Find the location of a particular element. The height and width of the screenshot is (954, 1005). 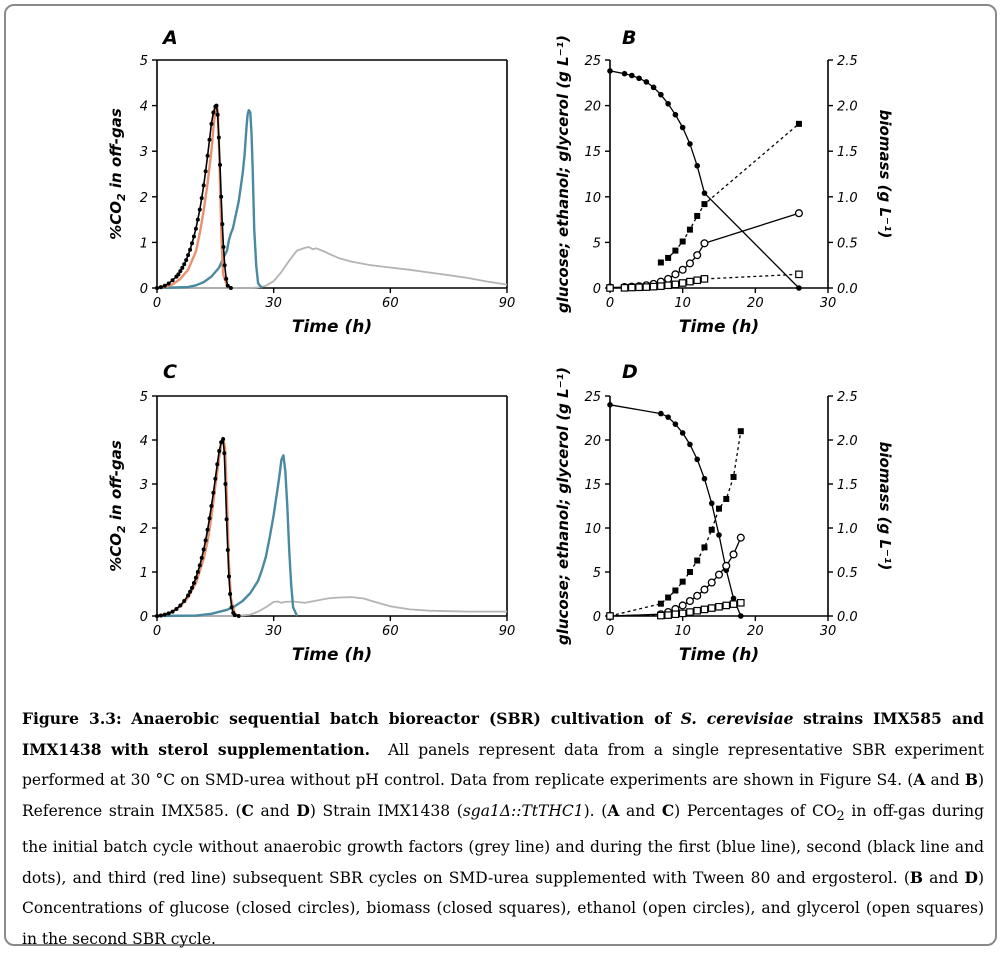

caption-ref-c1: C is located at coordinates (247, 810).